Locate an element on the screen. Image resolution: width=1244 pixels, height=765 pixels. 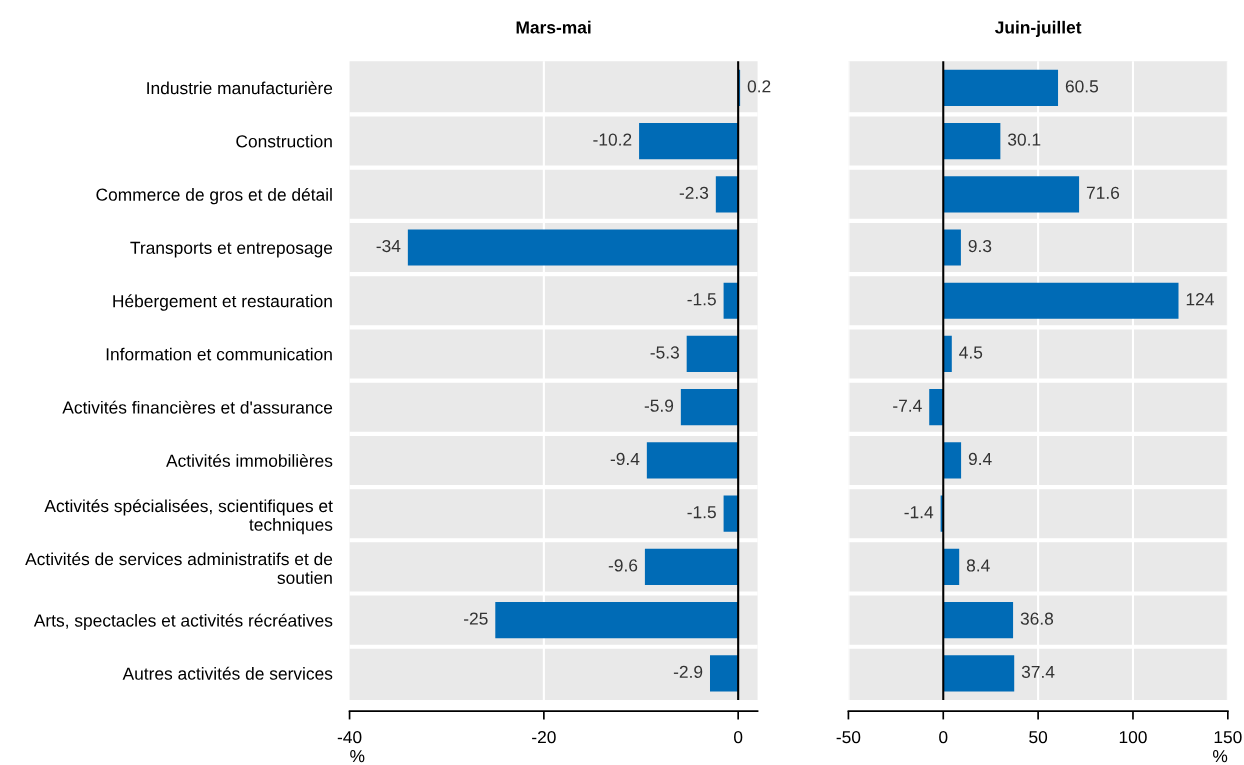
data-label: 0.2 is located at coordinates (759, 86).